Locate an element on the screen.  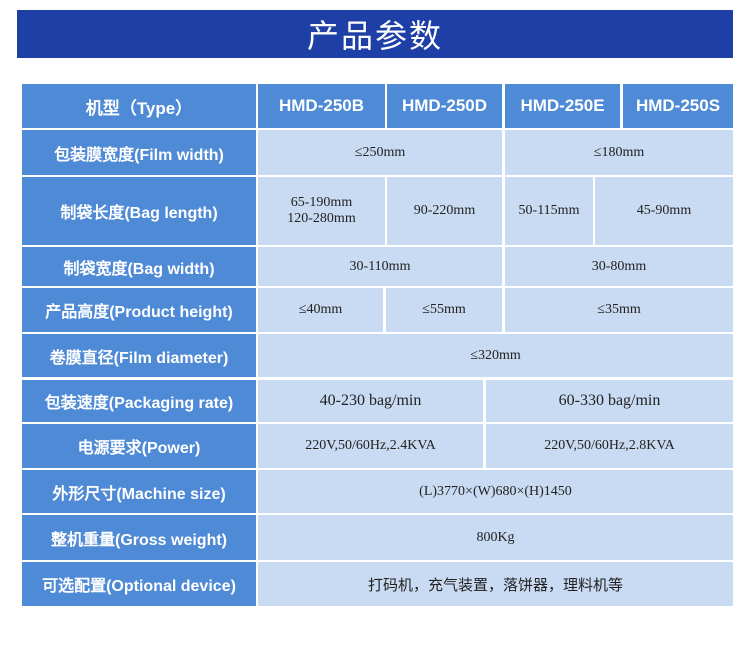
row-label-bag-length: 制袋长度(Bag length) is located at coordinates (139, 211).